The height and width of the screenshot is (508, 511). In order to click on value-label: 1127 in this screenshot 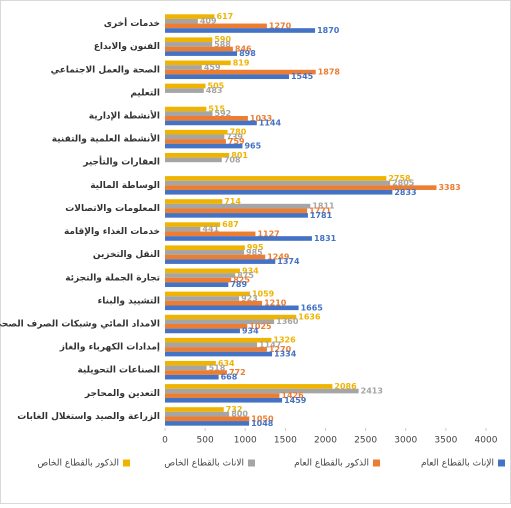, I will do `click(268, 233)`.